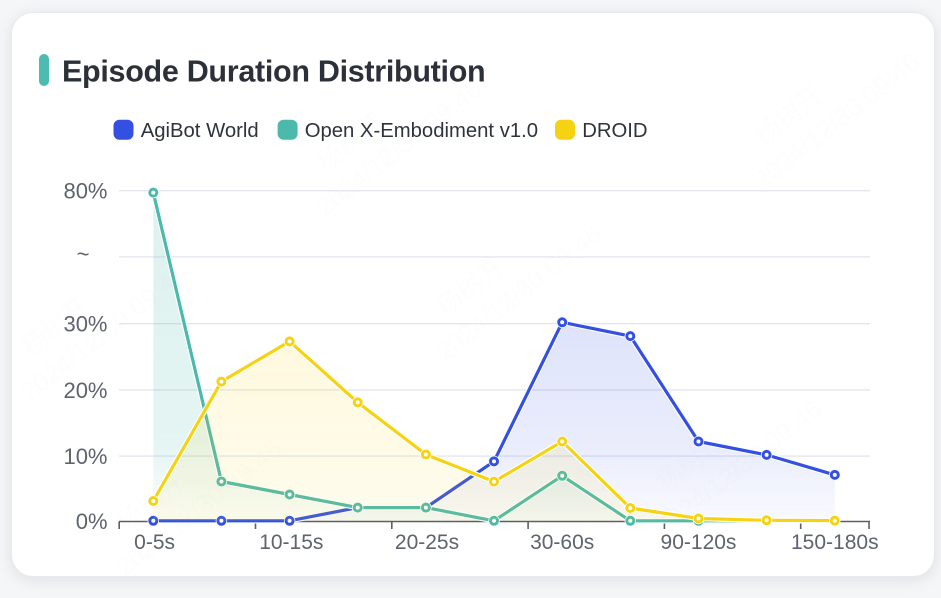 Image resolution: width=941 pixels, height=598 pixels. Describe the element at coordinates (85, 456) in the screenshot. I see `svg-text: 10%` at that location.